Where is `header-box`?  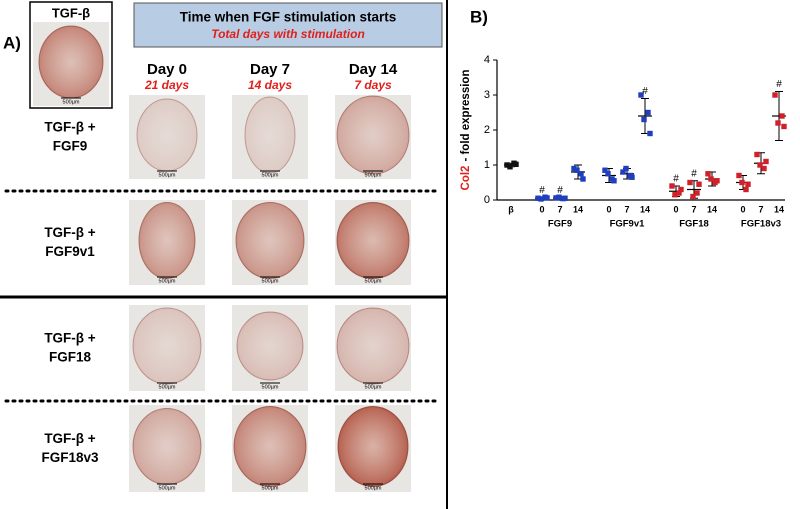 header-box is located at coordinates (288, 25).